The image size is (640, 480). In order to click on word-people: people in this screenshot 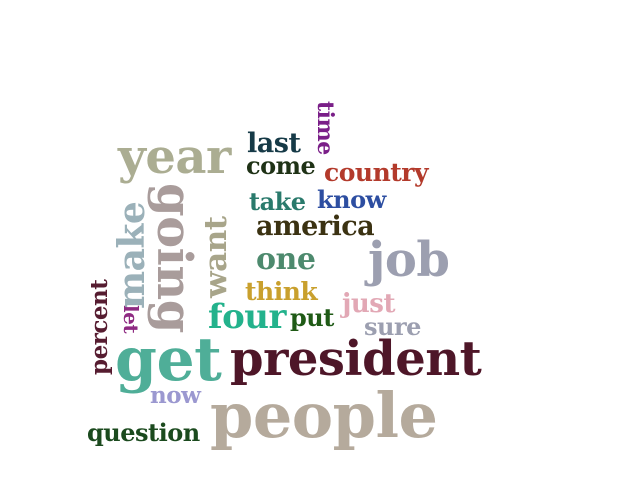, I will do `click(324, 415)`.